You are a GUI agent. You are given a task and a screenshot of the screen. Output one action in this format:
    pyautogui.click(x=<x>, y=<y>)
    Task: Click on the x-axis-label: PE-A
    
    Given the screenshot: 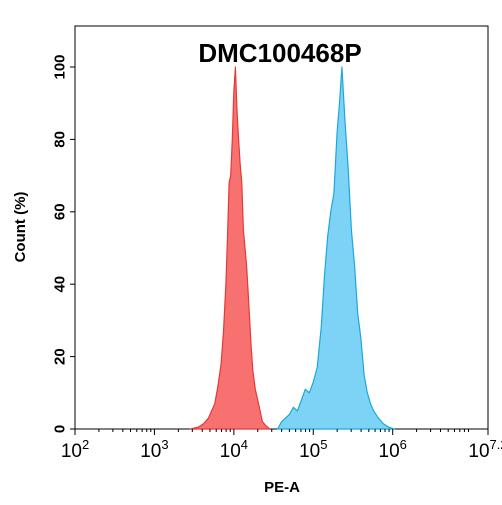 What is the action you would take?
    pyautogui.click(x=282, y=487)
    